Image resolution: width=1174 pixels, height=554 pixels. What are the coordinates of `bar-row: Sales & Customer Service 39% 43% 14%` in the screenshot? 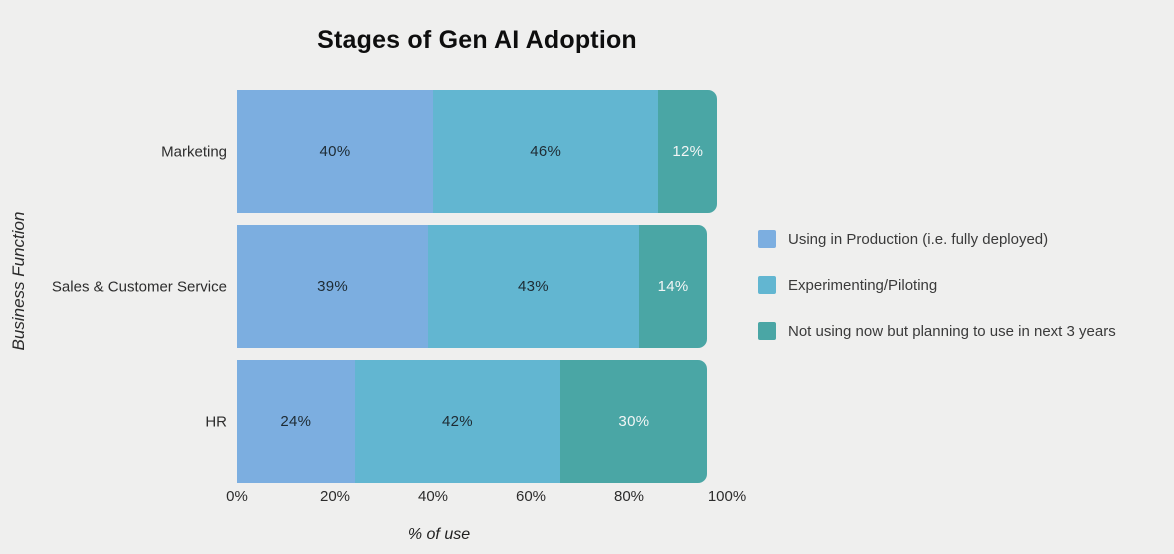 It's located at (389, 286).